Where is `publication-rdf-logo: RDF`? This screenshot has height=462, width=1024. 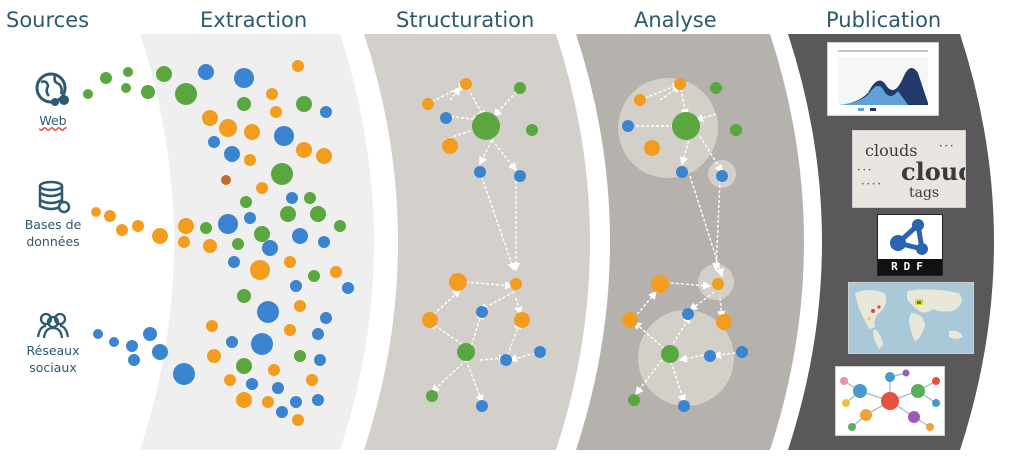
publication-rdf-logo: RDF is located at coordinates (910, 245).